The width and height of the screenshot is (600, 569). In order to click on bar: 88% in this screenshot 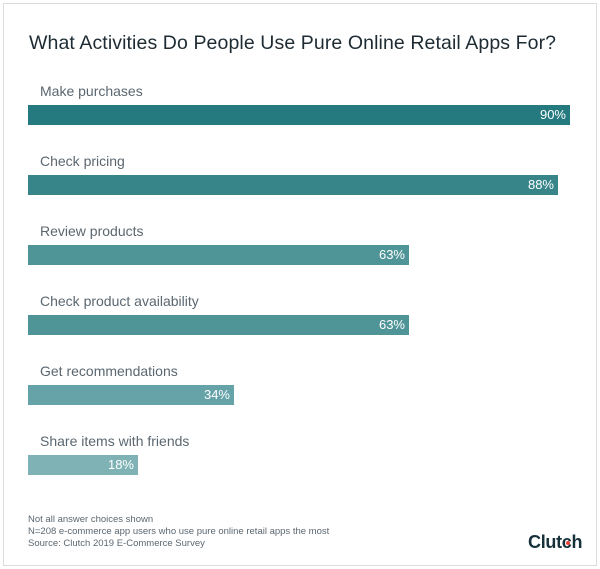, I will do `click(293, 185)`.